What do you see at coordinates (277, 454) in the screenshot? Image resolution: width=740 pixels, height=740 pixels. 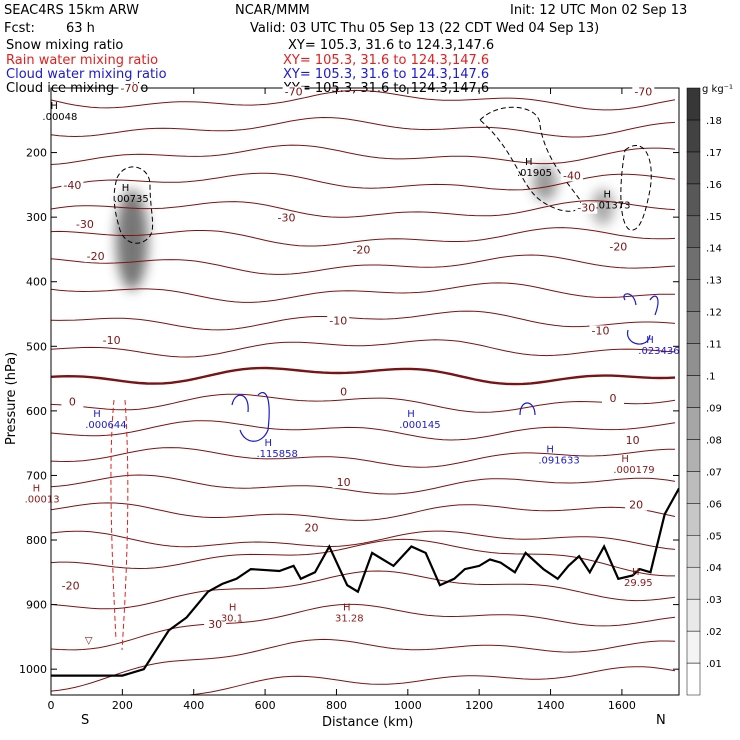 I see `maximum-value-6: .115858` at bounding box center [277, 454].